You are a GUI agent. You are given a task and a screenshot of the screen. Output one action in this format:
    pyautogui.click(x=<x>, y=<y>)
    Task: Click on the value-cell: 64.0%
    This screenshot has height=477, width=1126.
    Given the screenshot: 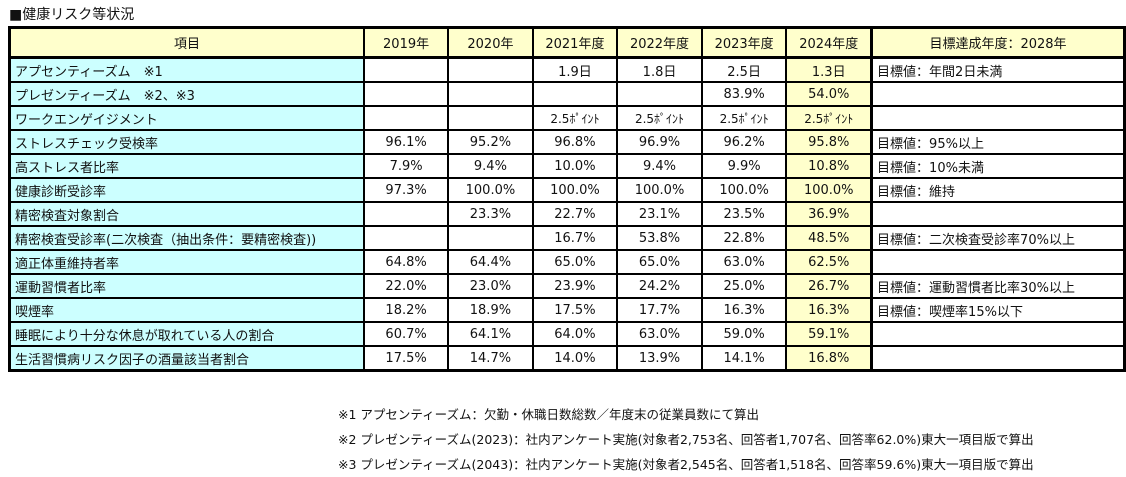 What is the action you would take?
    pyautogui.click(x=575, y=334)
    